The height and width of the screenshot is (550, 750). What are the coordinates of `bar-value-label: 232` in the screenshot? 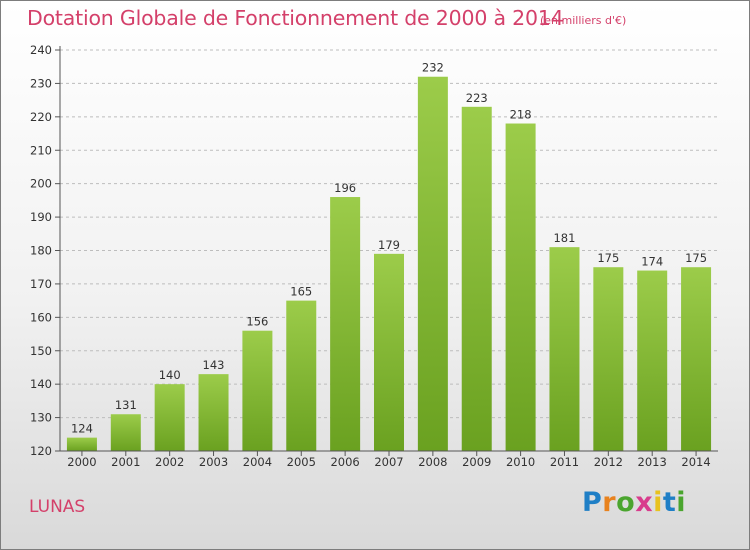 It's located at (433, 68).